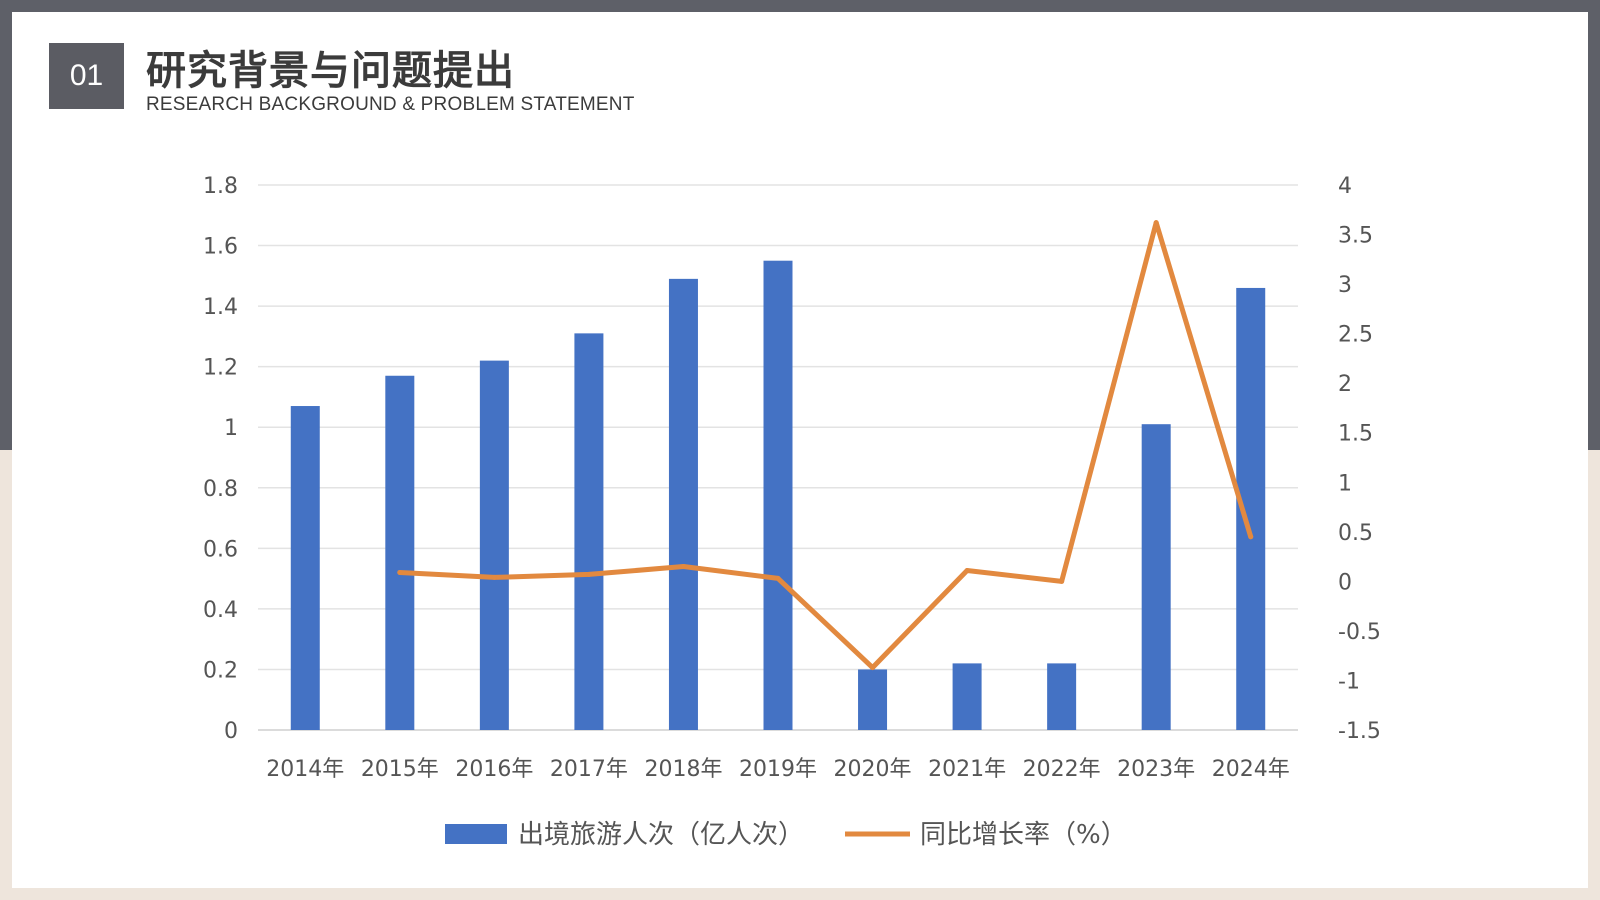 This screenshot has height=900, width=1600. Describe the element at coordinates (1355, 434) in the screenshot. I see `y-right-tick-label: 1.5` at that location.